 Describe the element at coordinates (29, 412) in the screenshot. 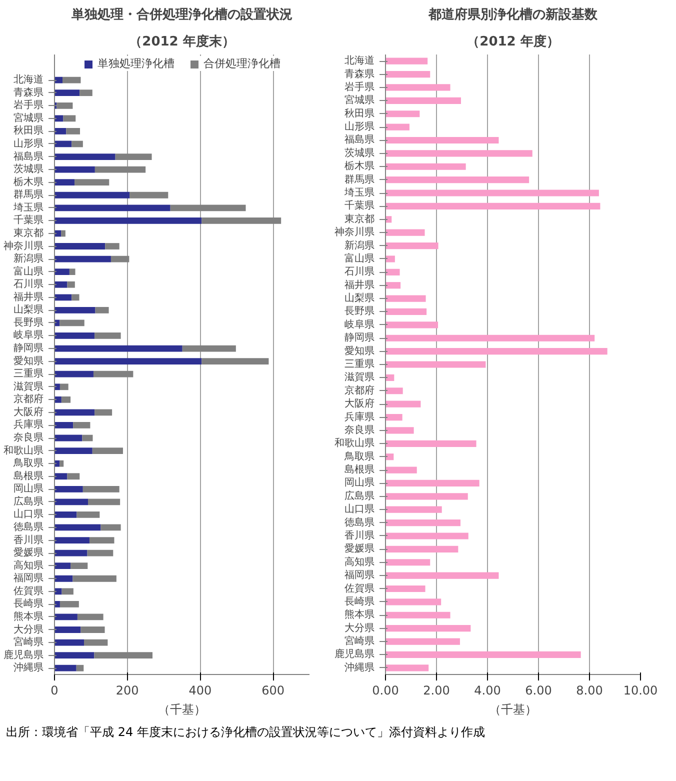

I see `y-tick-label: 大阪府` at that location.